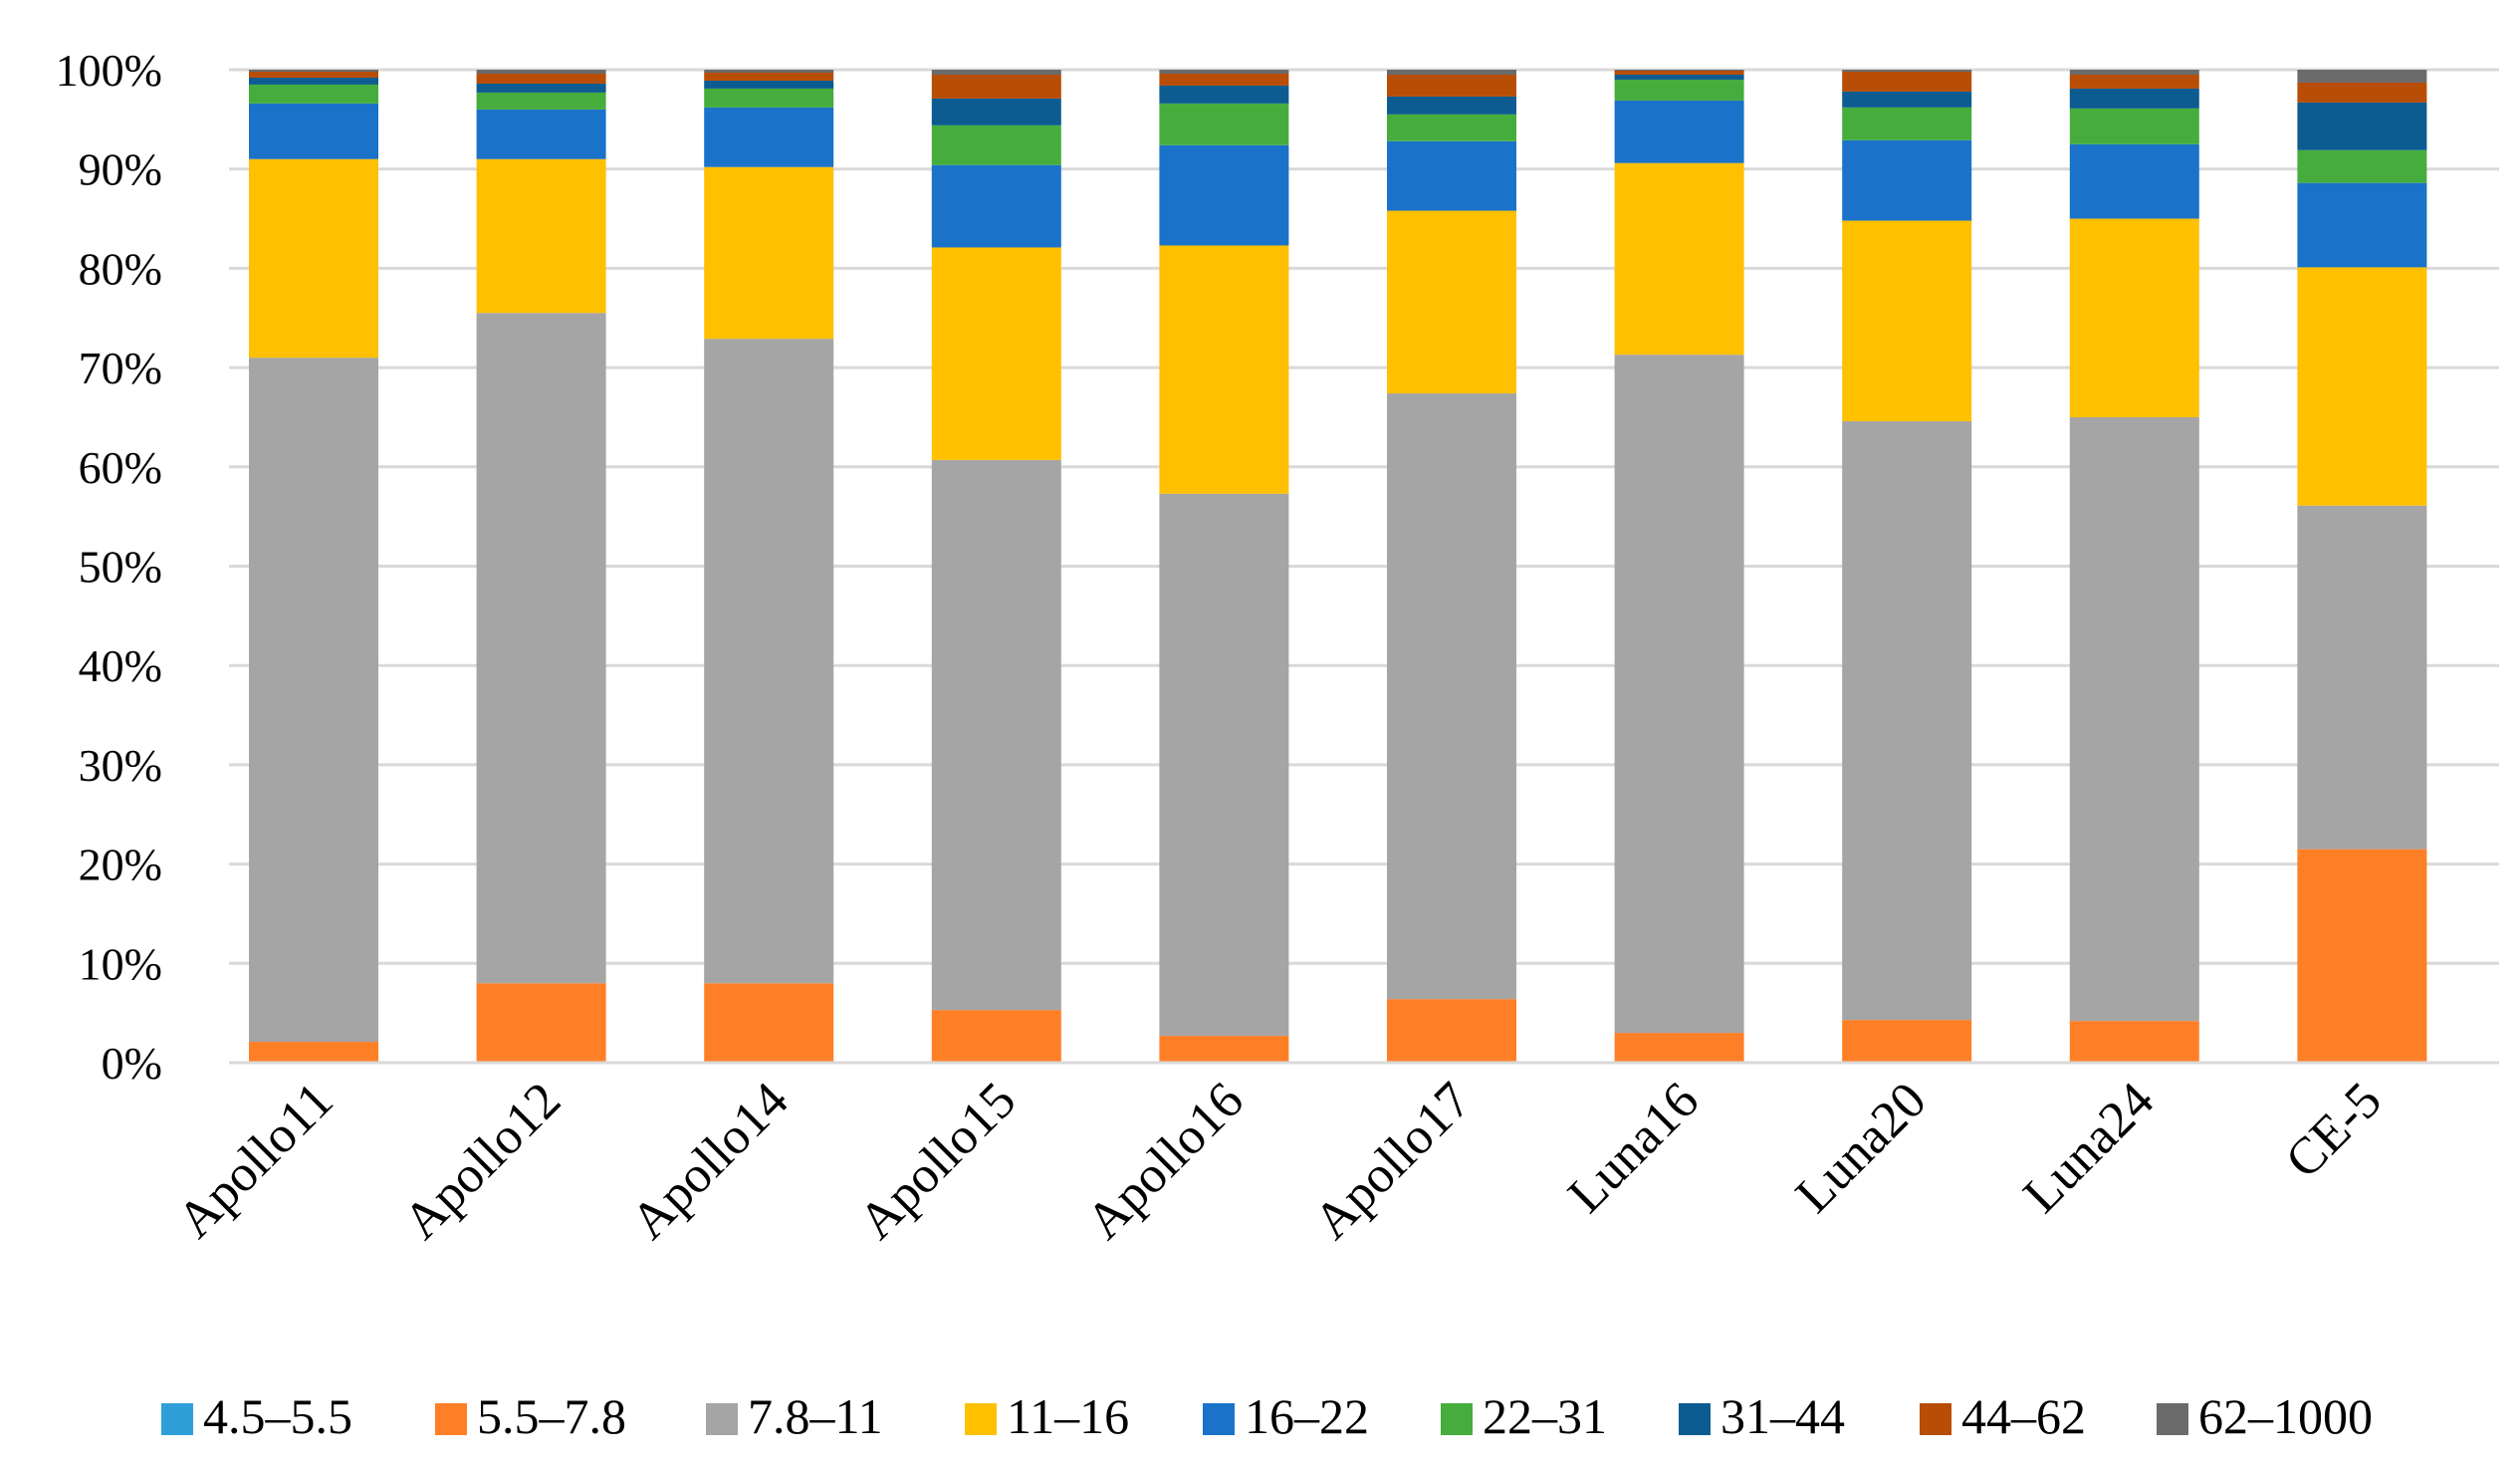 The width and height of the screenshot is (2520, 1467). What do you see at coordinates (120, 865) in the screenshot?
I see `y-tick-label: 20%` at bounding box center [120, 865].